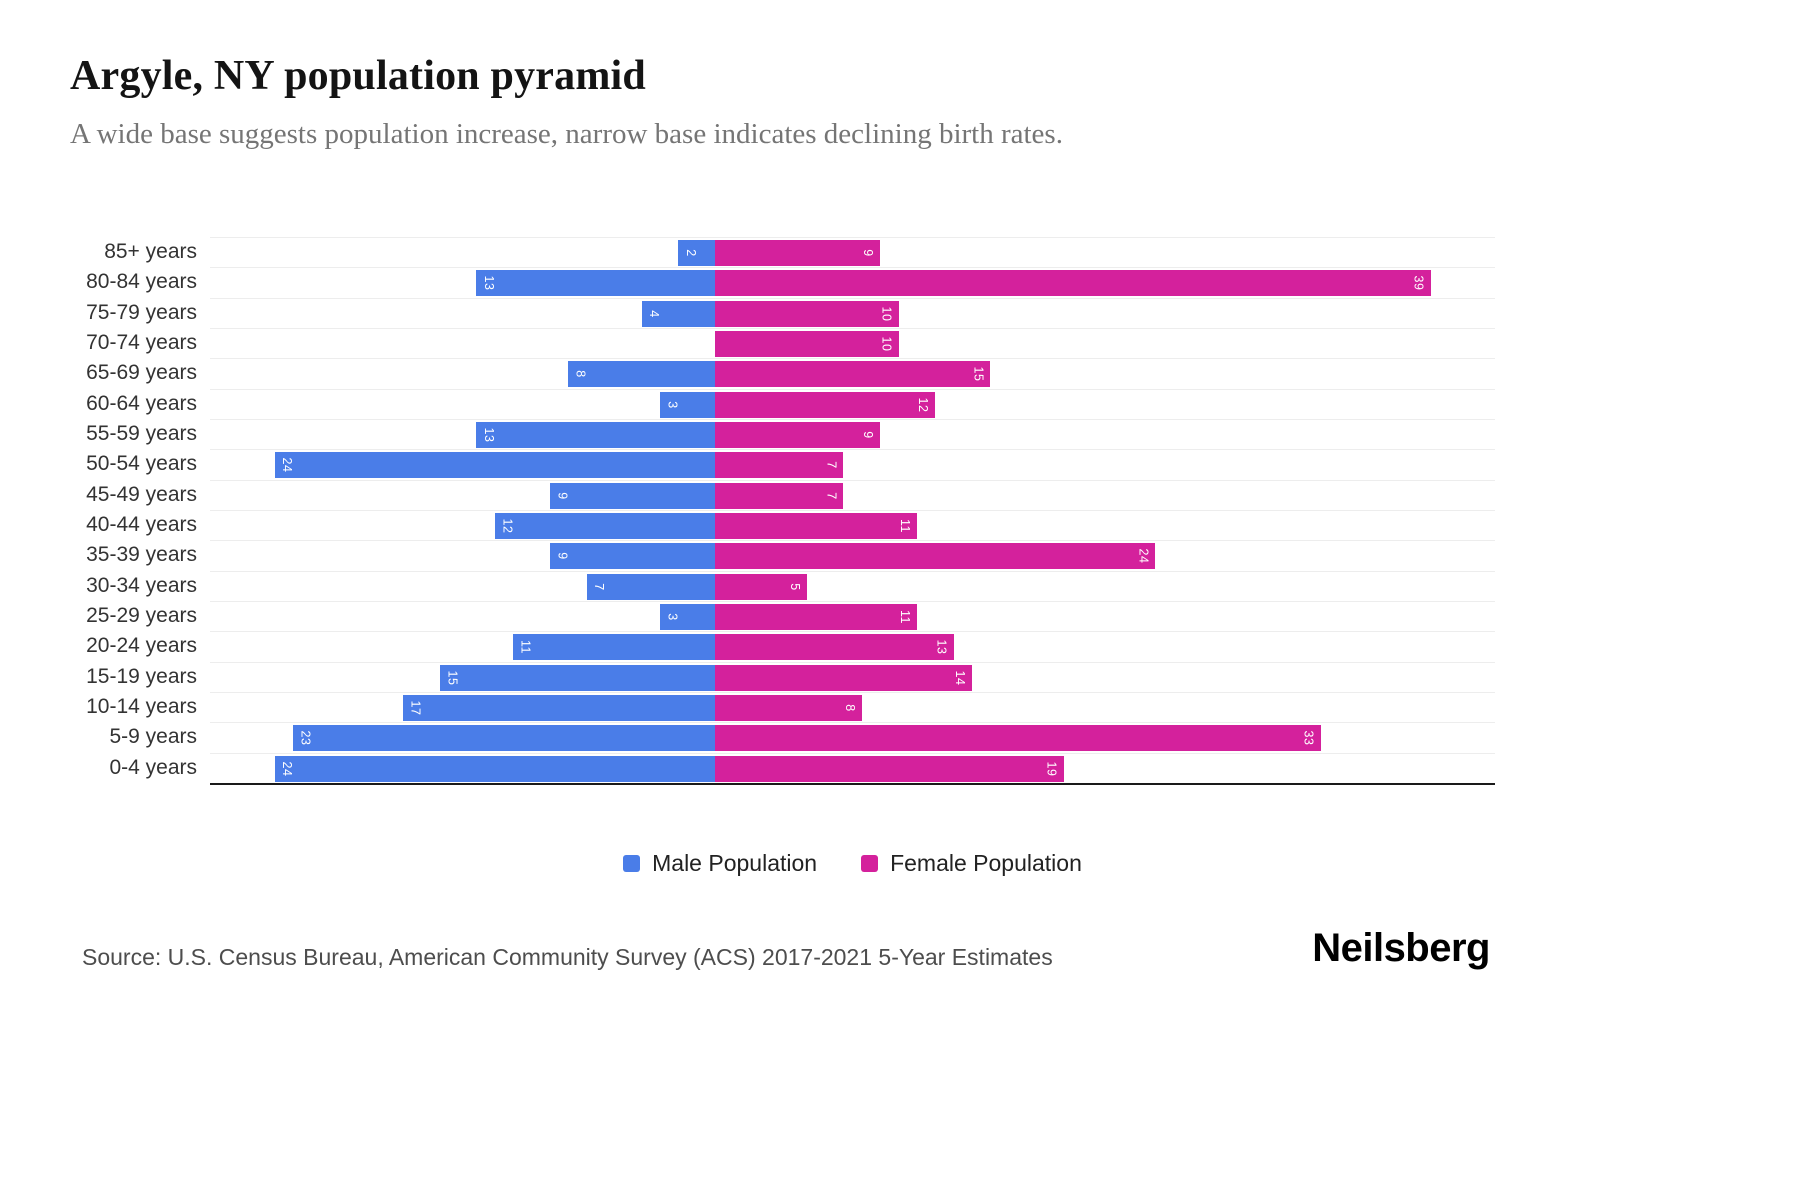 This screenshot has height=1200, width=1800. Describe the element at coordinates (986, 863) in the screenshot. I see `legend-label-female: Female Population` at that location.